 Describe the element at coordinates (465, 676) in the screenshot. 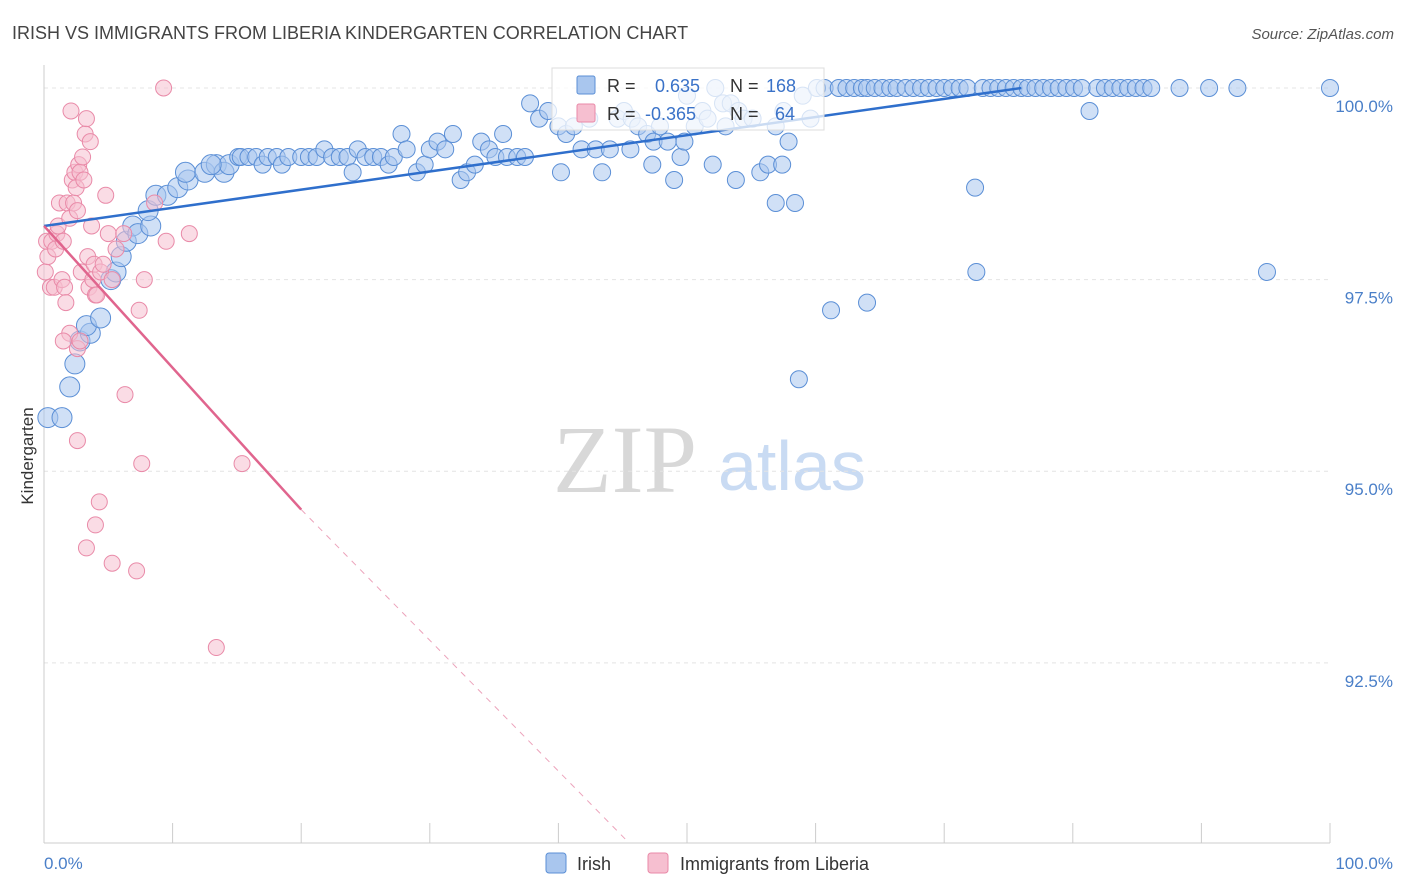

I see `liberia-trend-extension` at that location.